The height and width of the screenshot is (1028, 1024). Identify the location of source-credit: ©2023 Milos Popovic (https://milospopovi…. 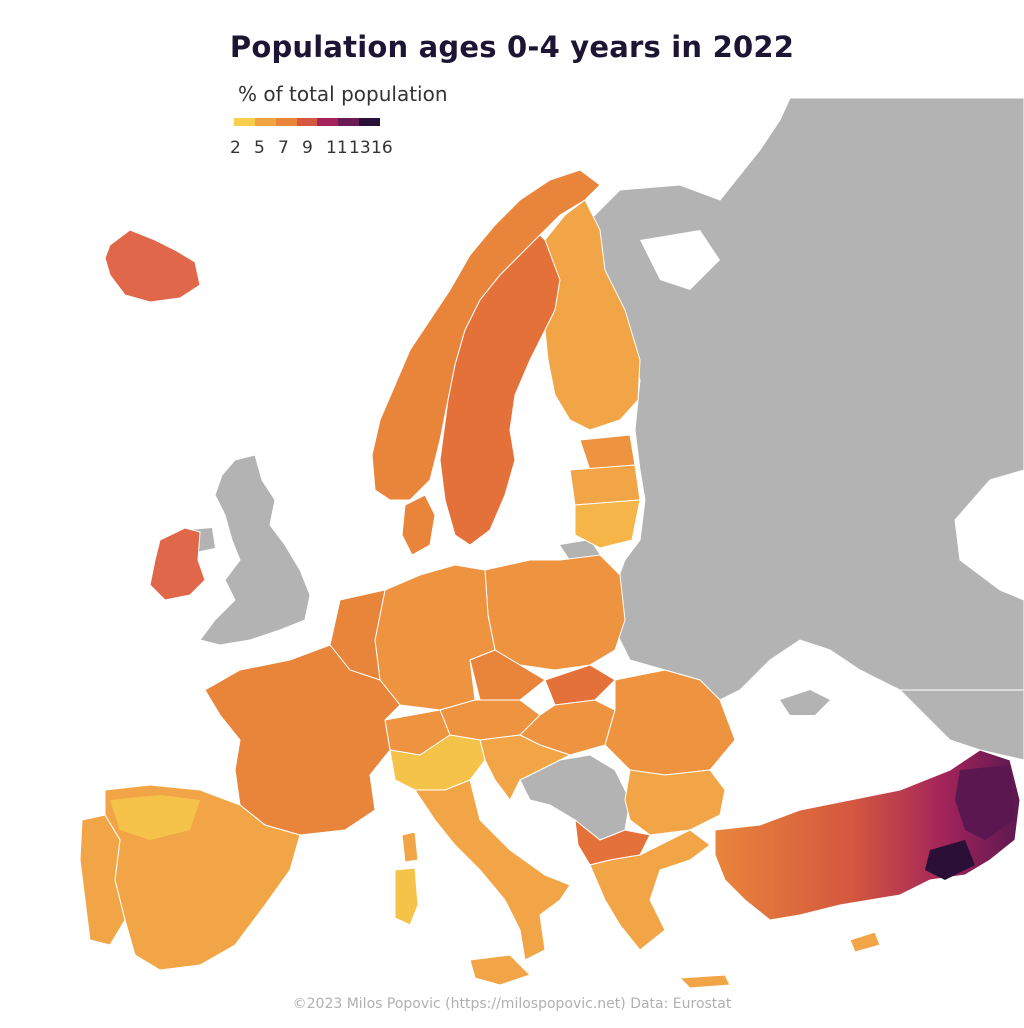
(512, 1004).